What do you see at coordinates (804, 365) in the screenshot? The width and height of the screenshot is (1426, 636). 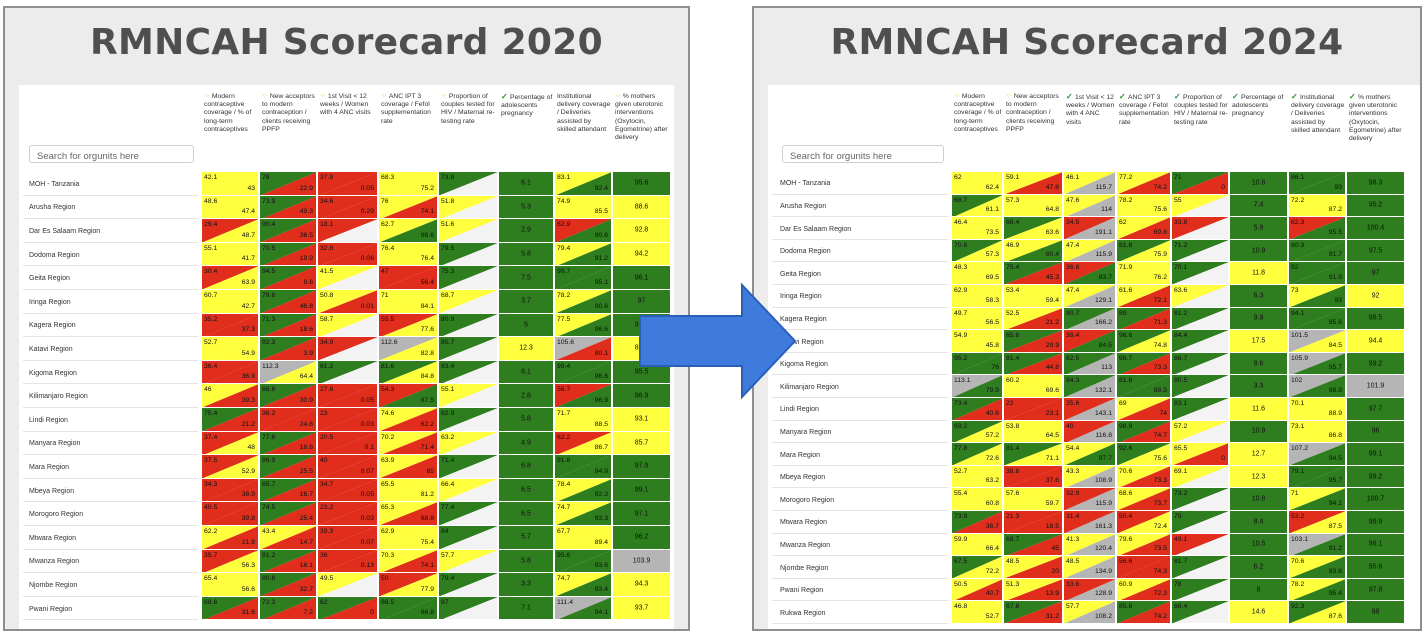 I see `region-name: Kigoma Region` at bounding box center [804, 365].